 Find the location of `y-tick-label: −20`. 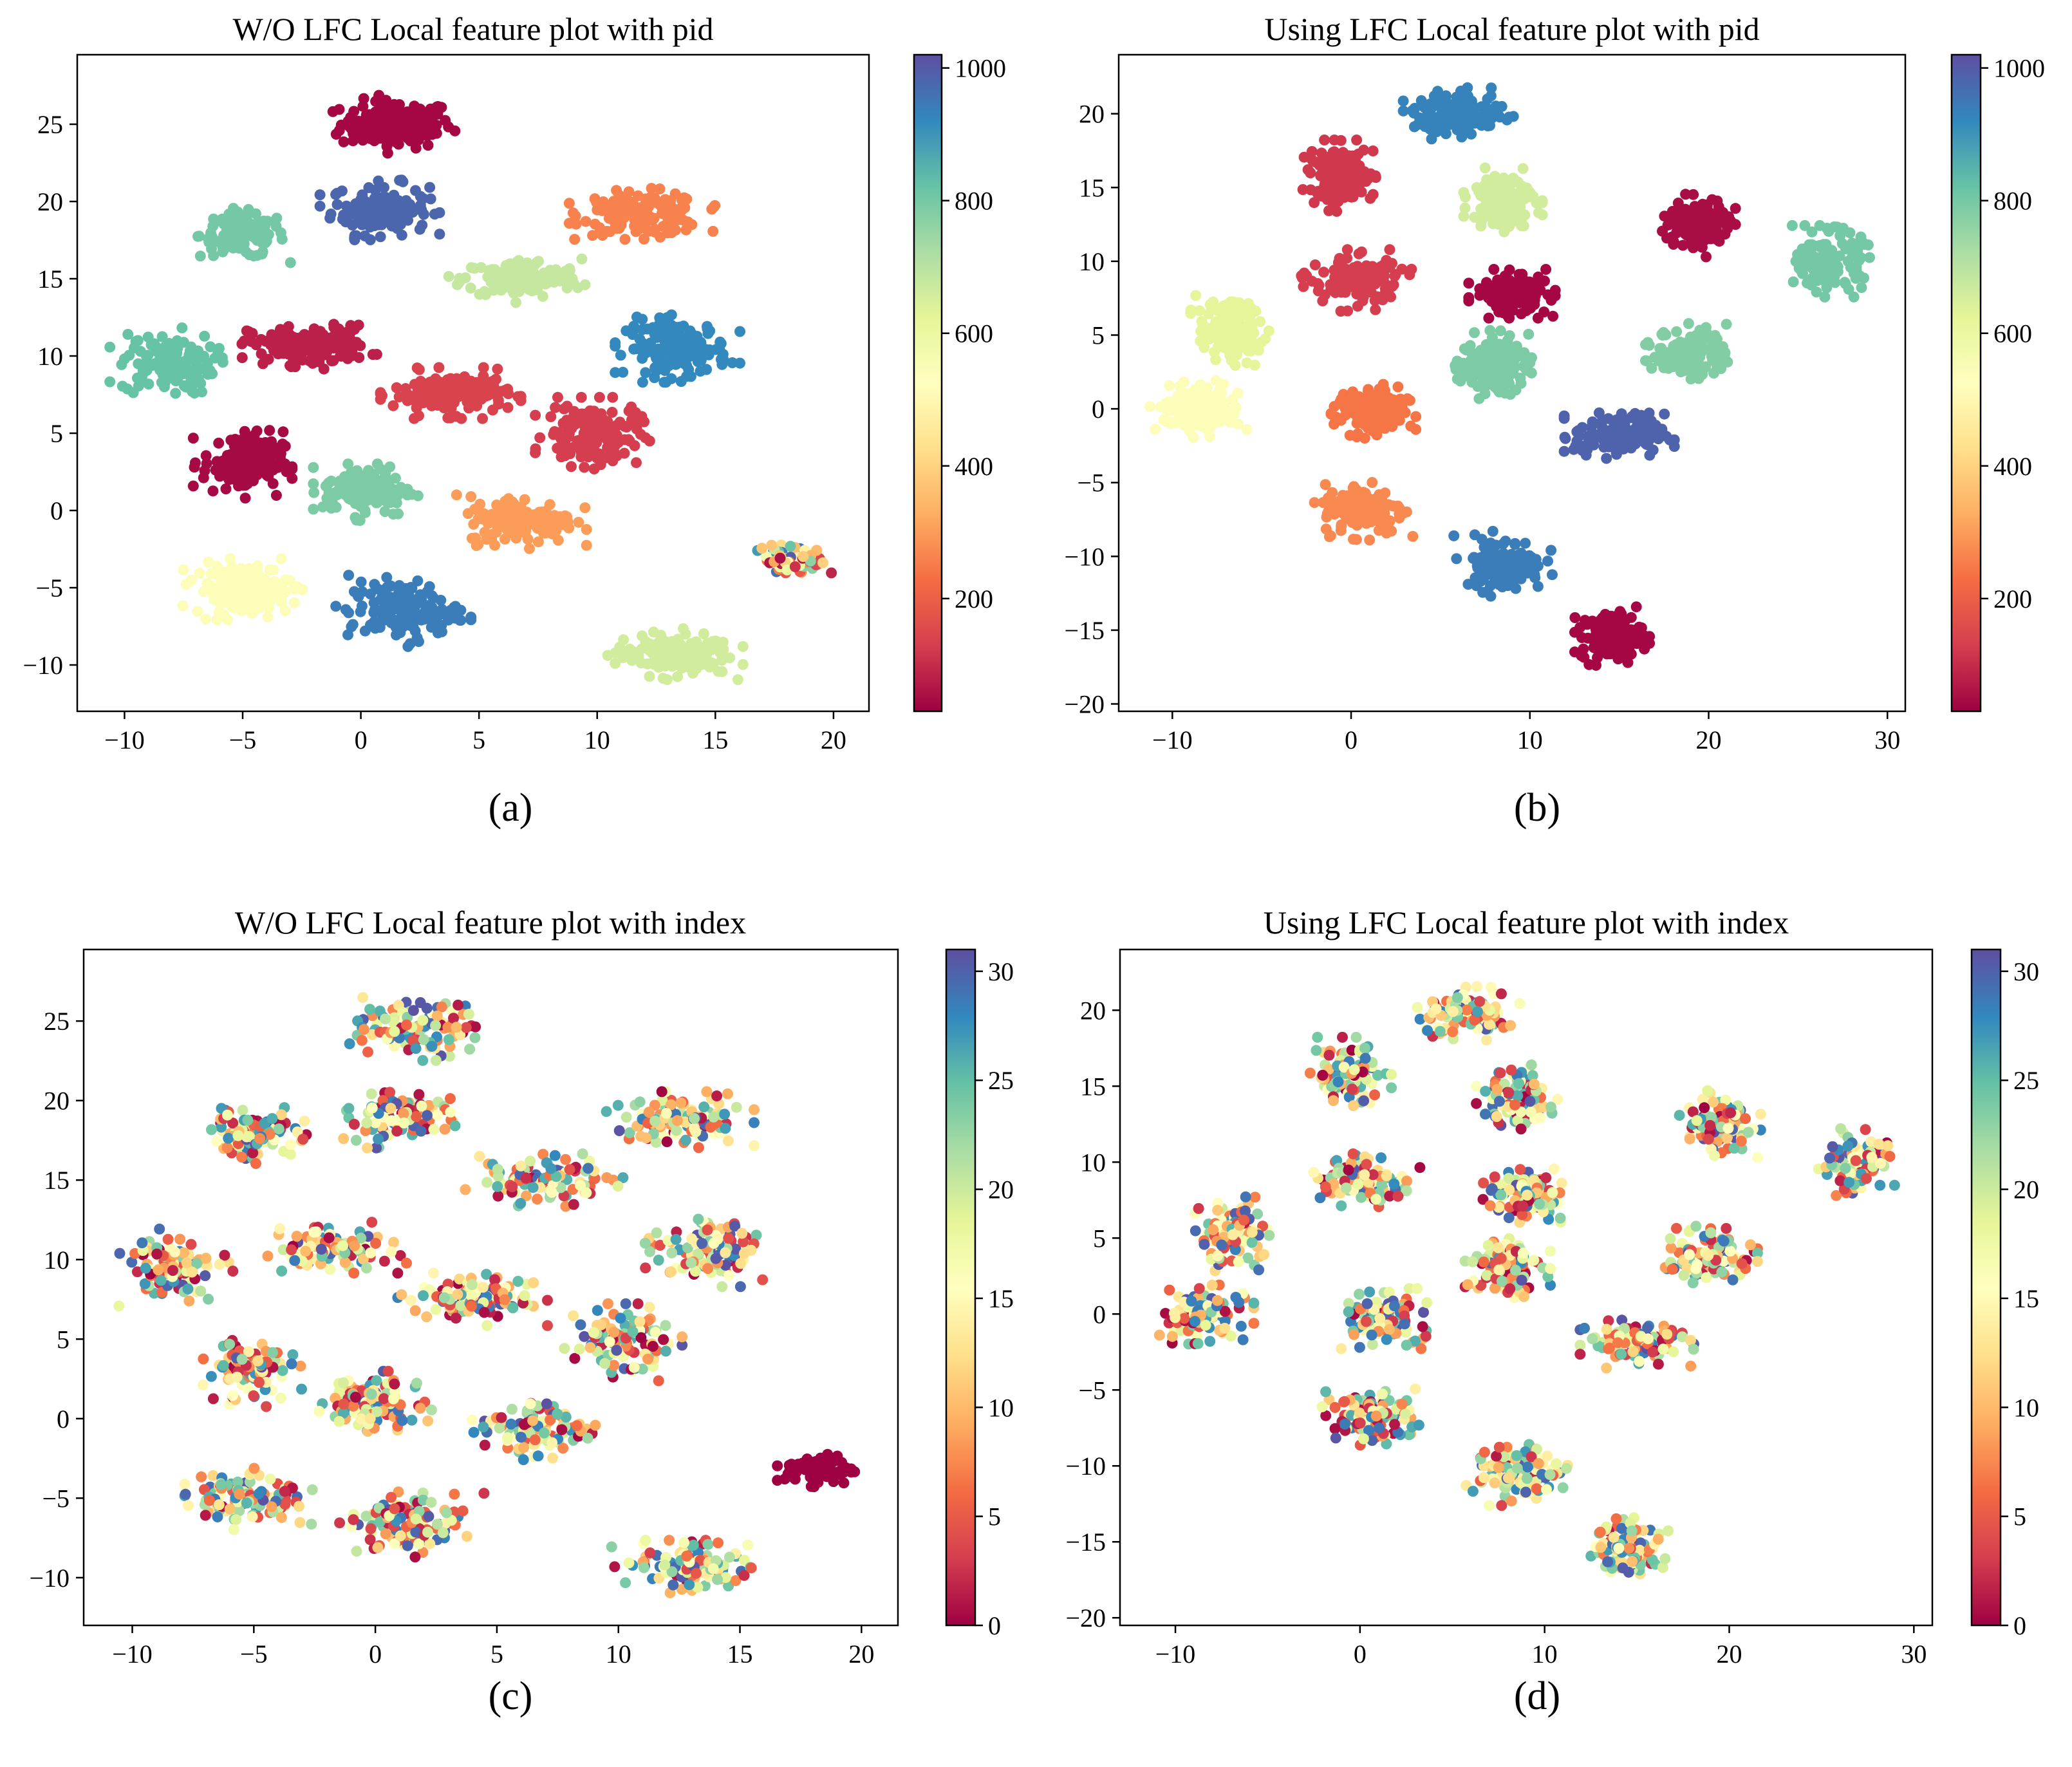

y-tick-label: −20 is located at coordinates (1084, 704).